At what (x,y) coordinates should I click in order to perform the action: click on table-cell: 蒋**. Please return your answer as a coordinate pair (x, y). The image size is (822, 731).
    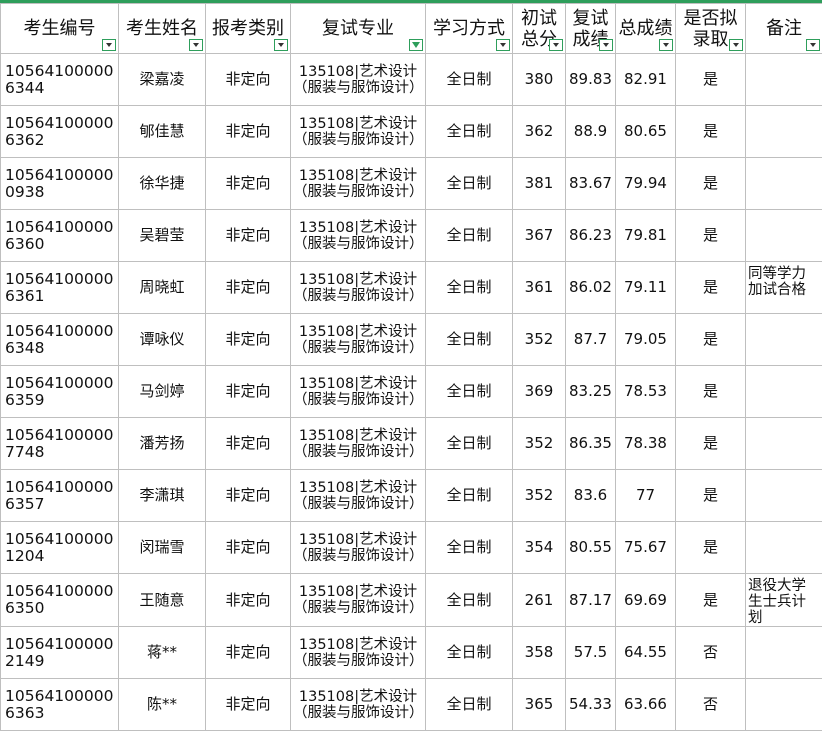
    Looking at the image, I should click on (162, 653).